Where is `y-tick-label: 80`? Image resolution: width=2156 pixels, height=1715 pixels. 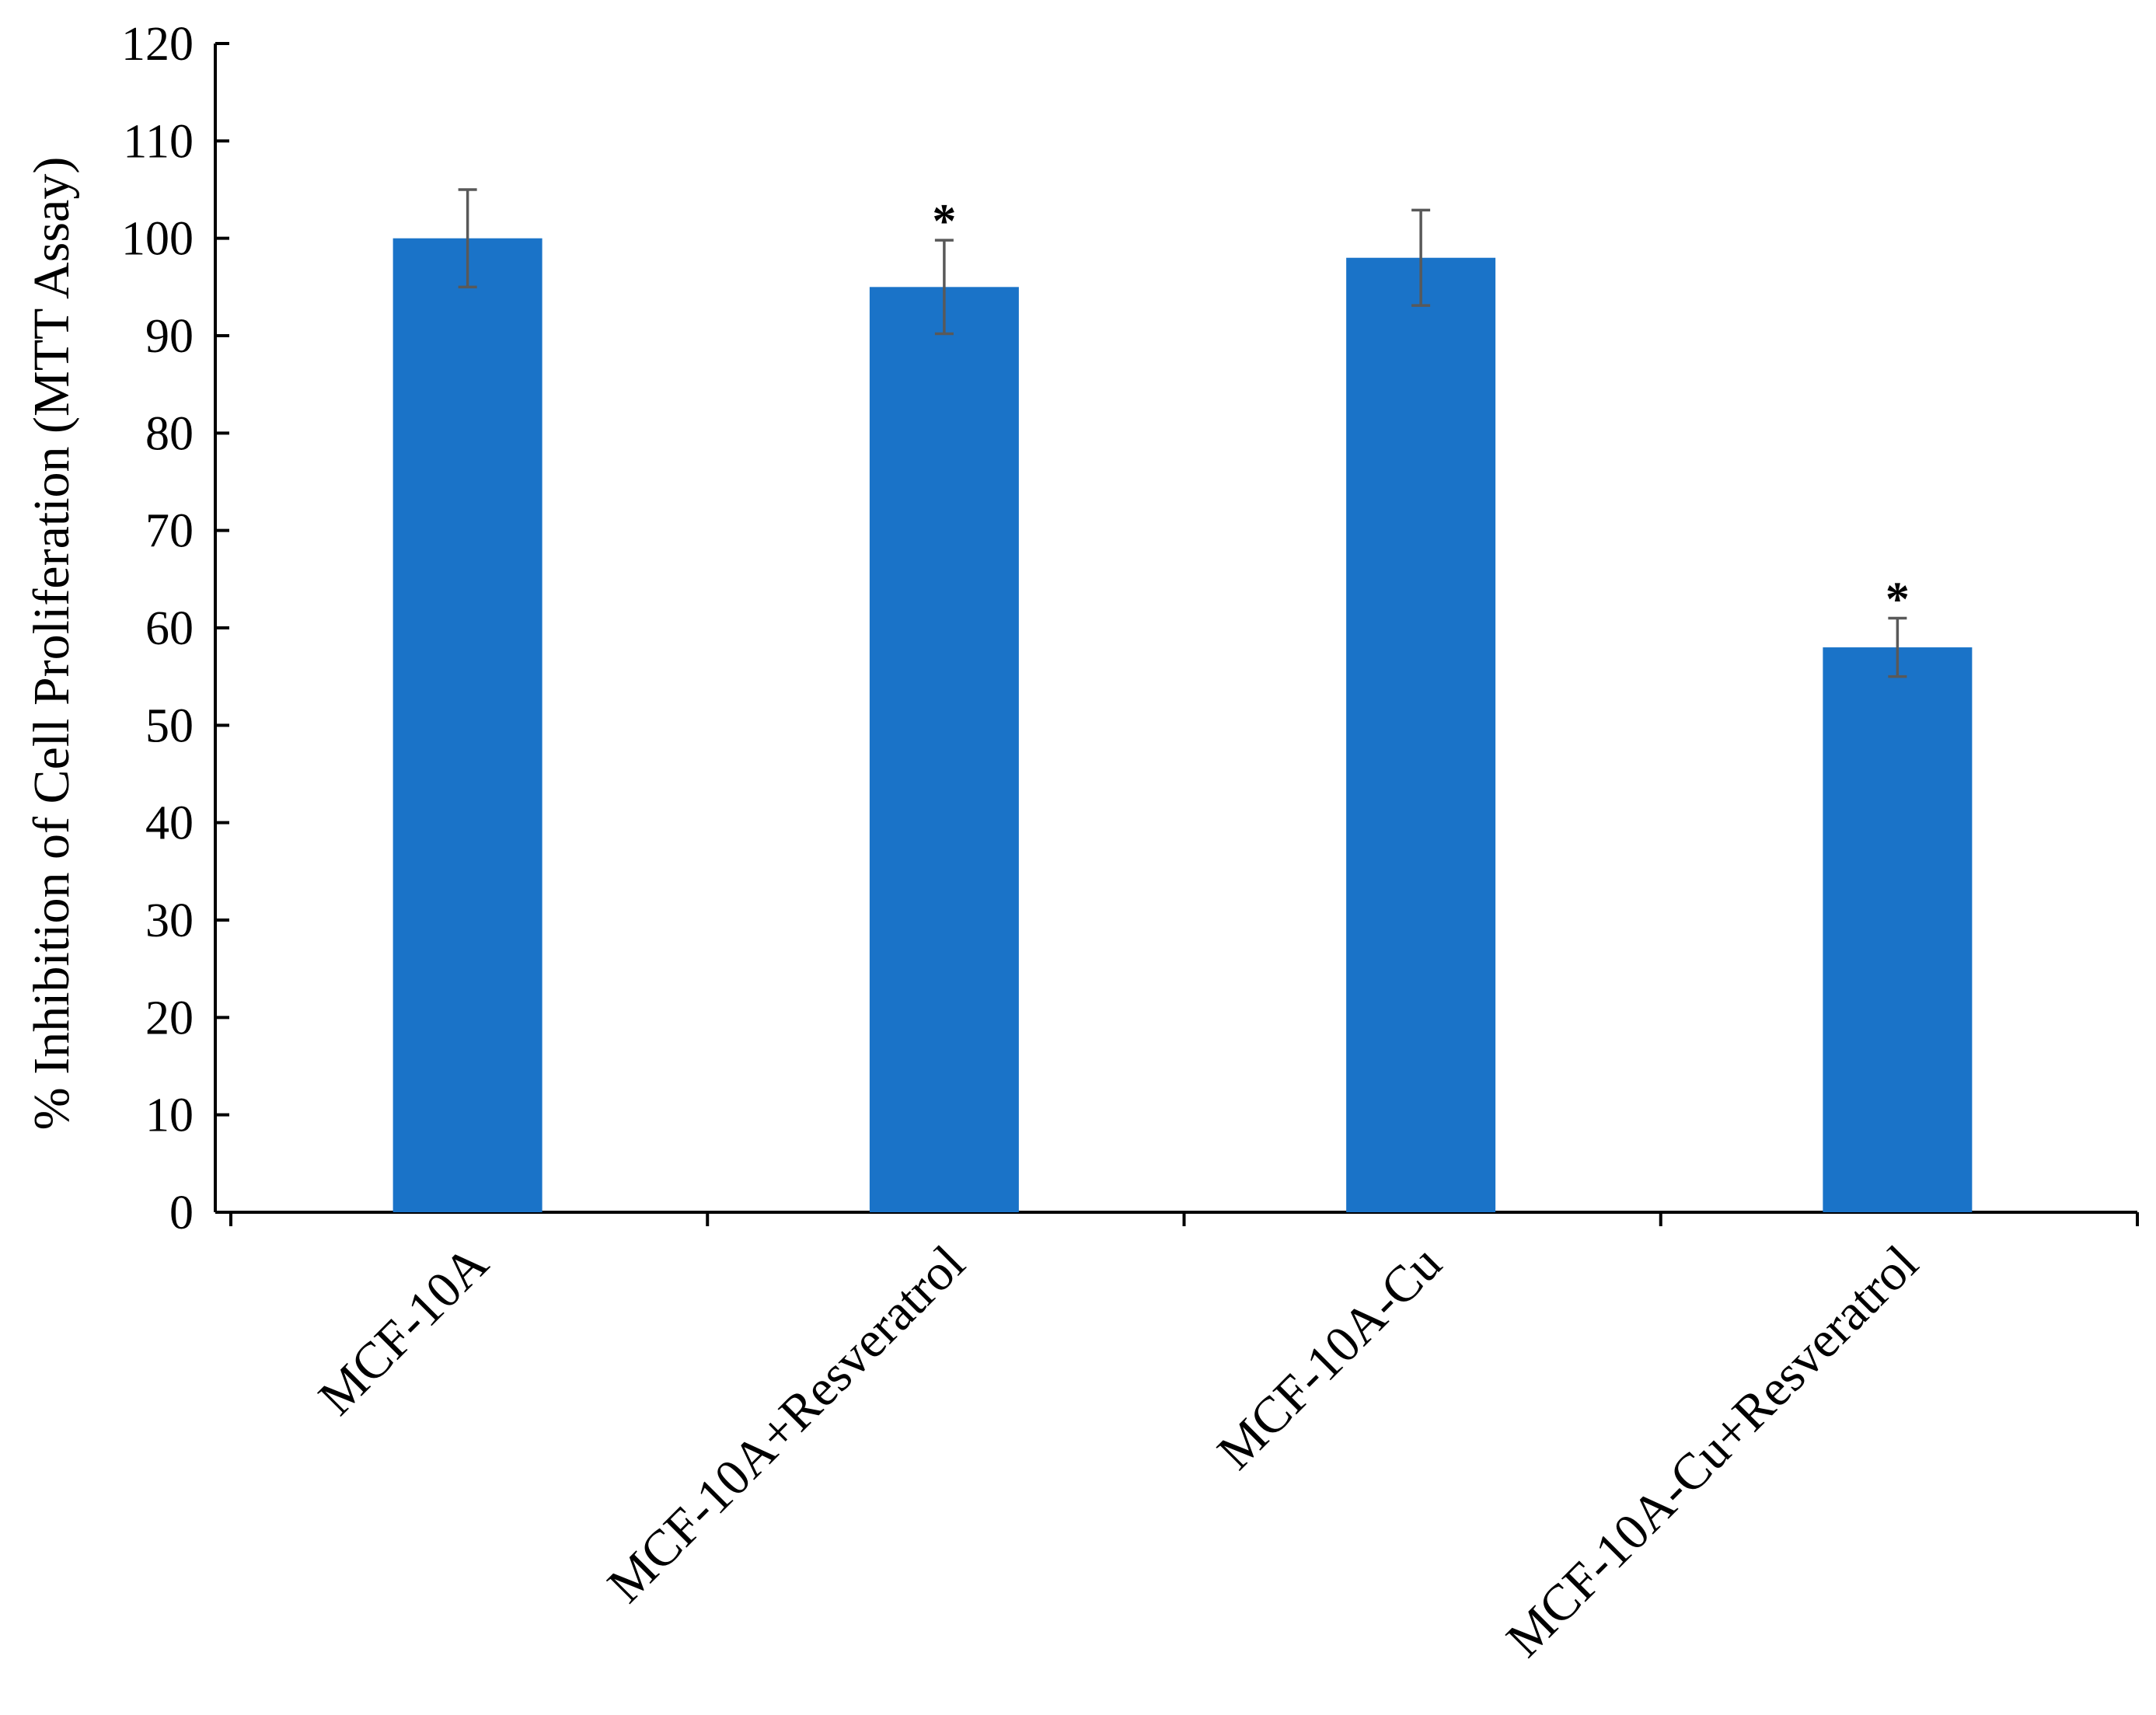
y-tick-label: 80 is located at coordinates (169, 433).